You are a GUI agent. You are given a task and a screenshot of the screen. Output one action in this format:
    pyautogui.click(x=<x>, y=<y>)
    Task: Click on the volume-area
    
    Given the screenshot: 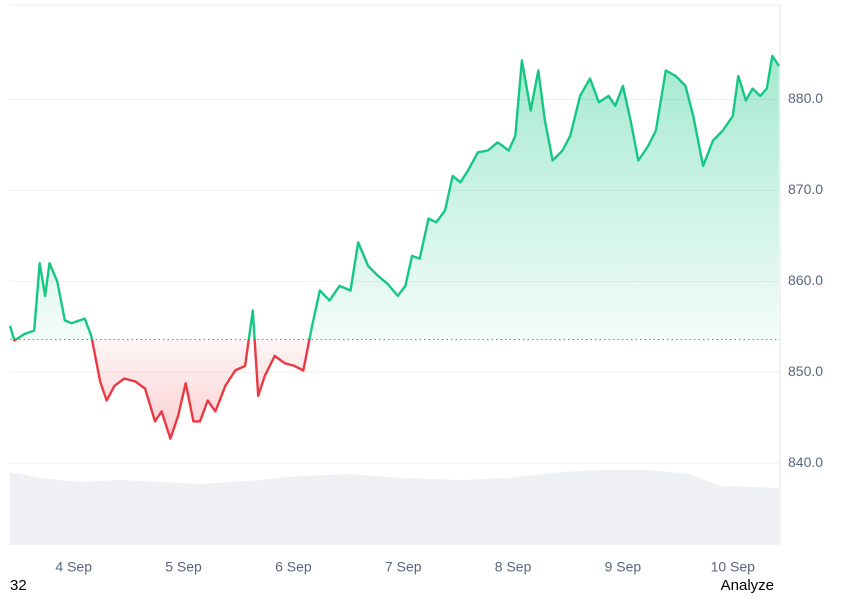 What is the action you would take?
    pyautogui.click(x=395, y=507)
    